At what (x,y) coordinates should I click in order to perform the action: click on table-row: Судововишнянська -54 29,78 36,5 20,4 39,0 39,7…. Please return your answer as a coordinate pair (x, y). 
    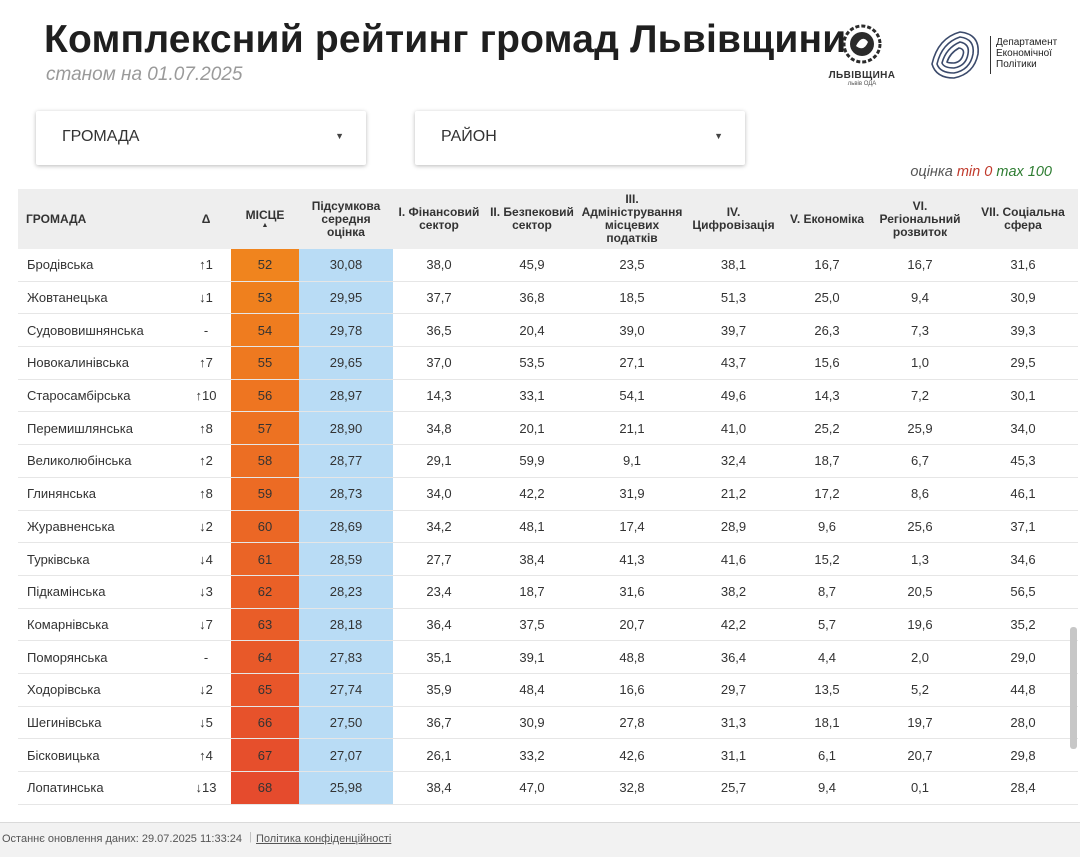
    Looking at the image, I should click on (548, 330).